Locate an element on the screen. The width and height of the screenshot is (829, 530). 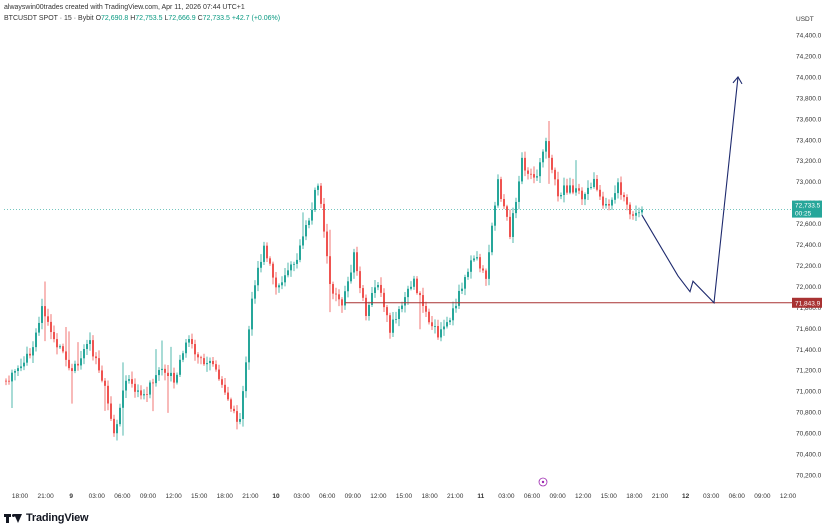
currency-label: USDT is located at coordinates (805, 19).